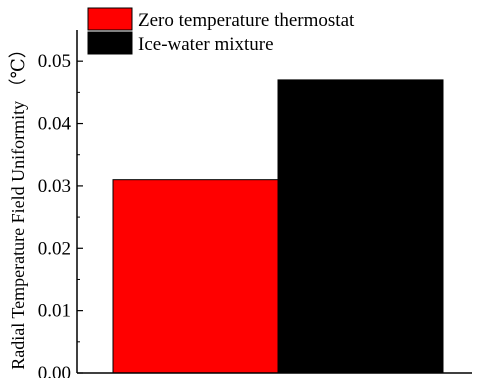  What do you see at coordinates (54, 61) in the screenshot?
I see `y-tick-label: 0.05` at bounding box center [54, 61].